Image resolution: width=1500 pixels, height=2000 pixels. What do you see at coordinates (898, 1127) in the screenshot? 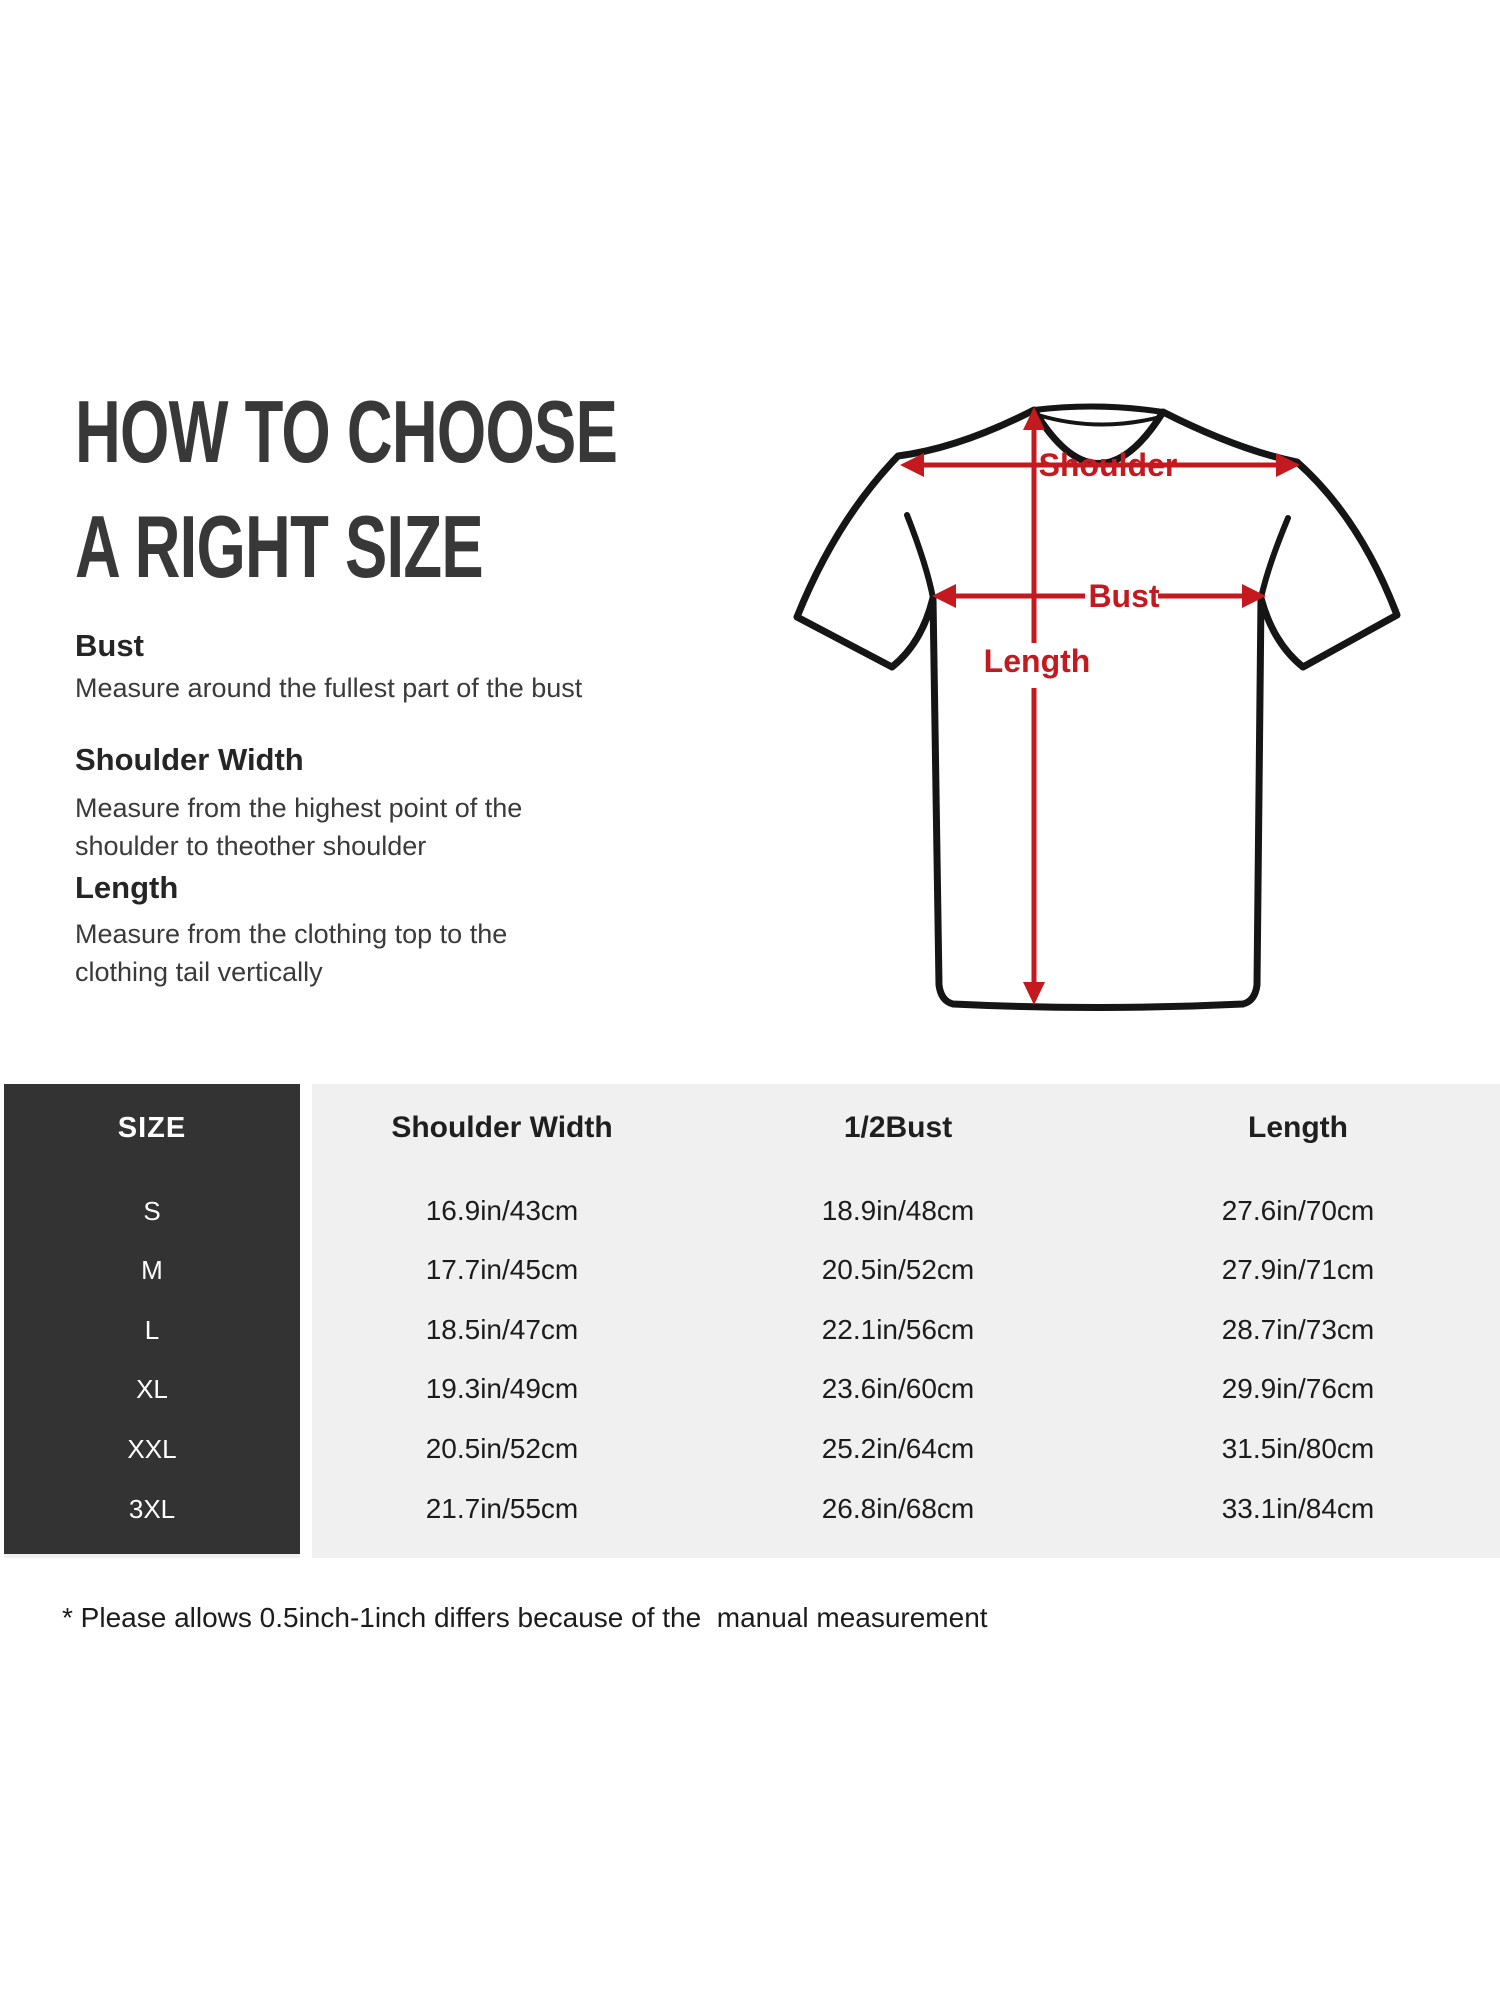
I see `column-header-half-bust: 1/2Bust` at bounding box center [898, 1127].